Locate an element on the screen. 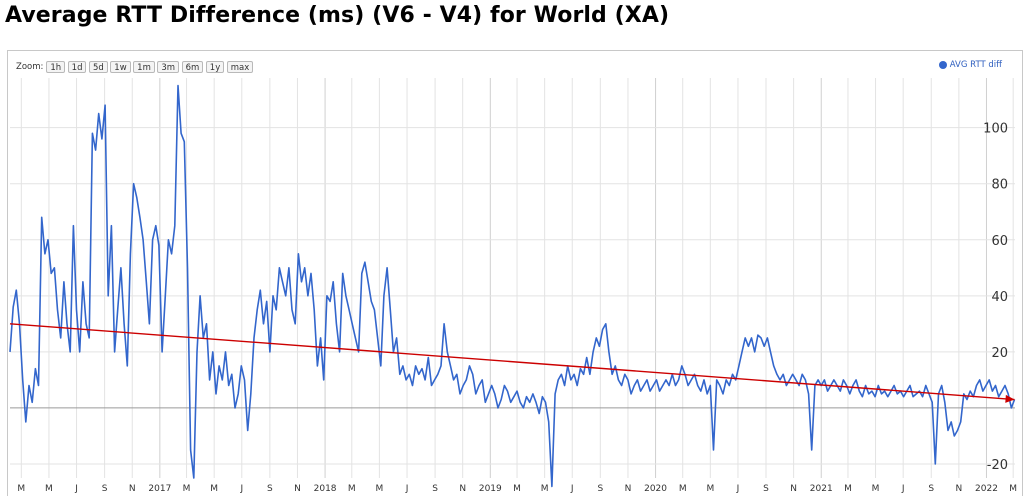 The image size is (1024, 496). y-tick-label: 60 is located at coordinates (999, 241).